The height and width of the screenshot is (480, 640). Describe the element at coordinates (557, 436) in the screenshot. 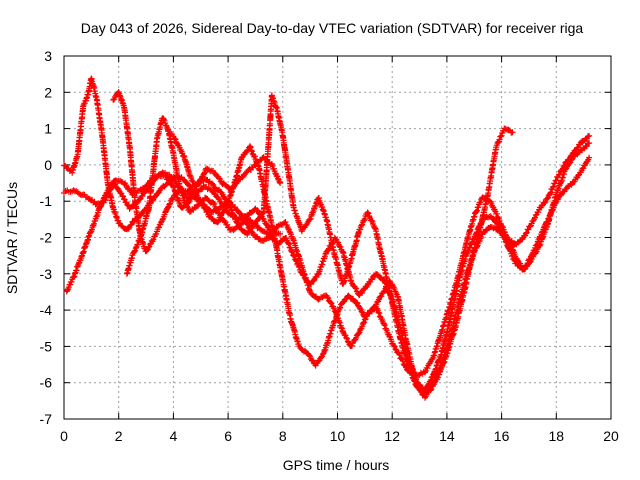

I see `x-tick-label: 18` at that location.